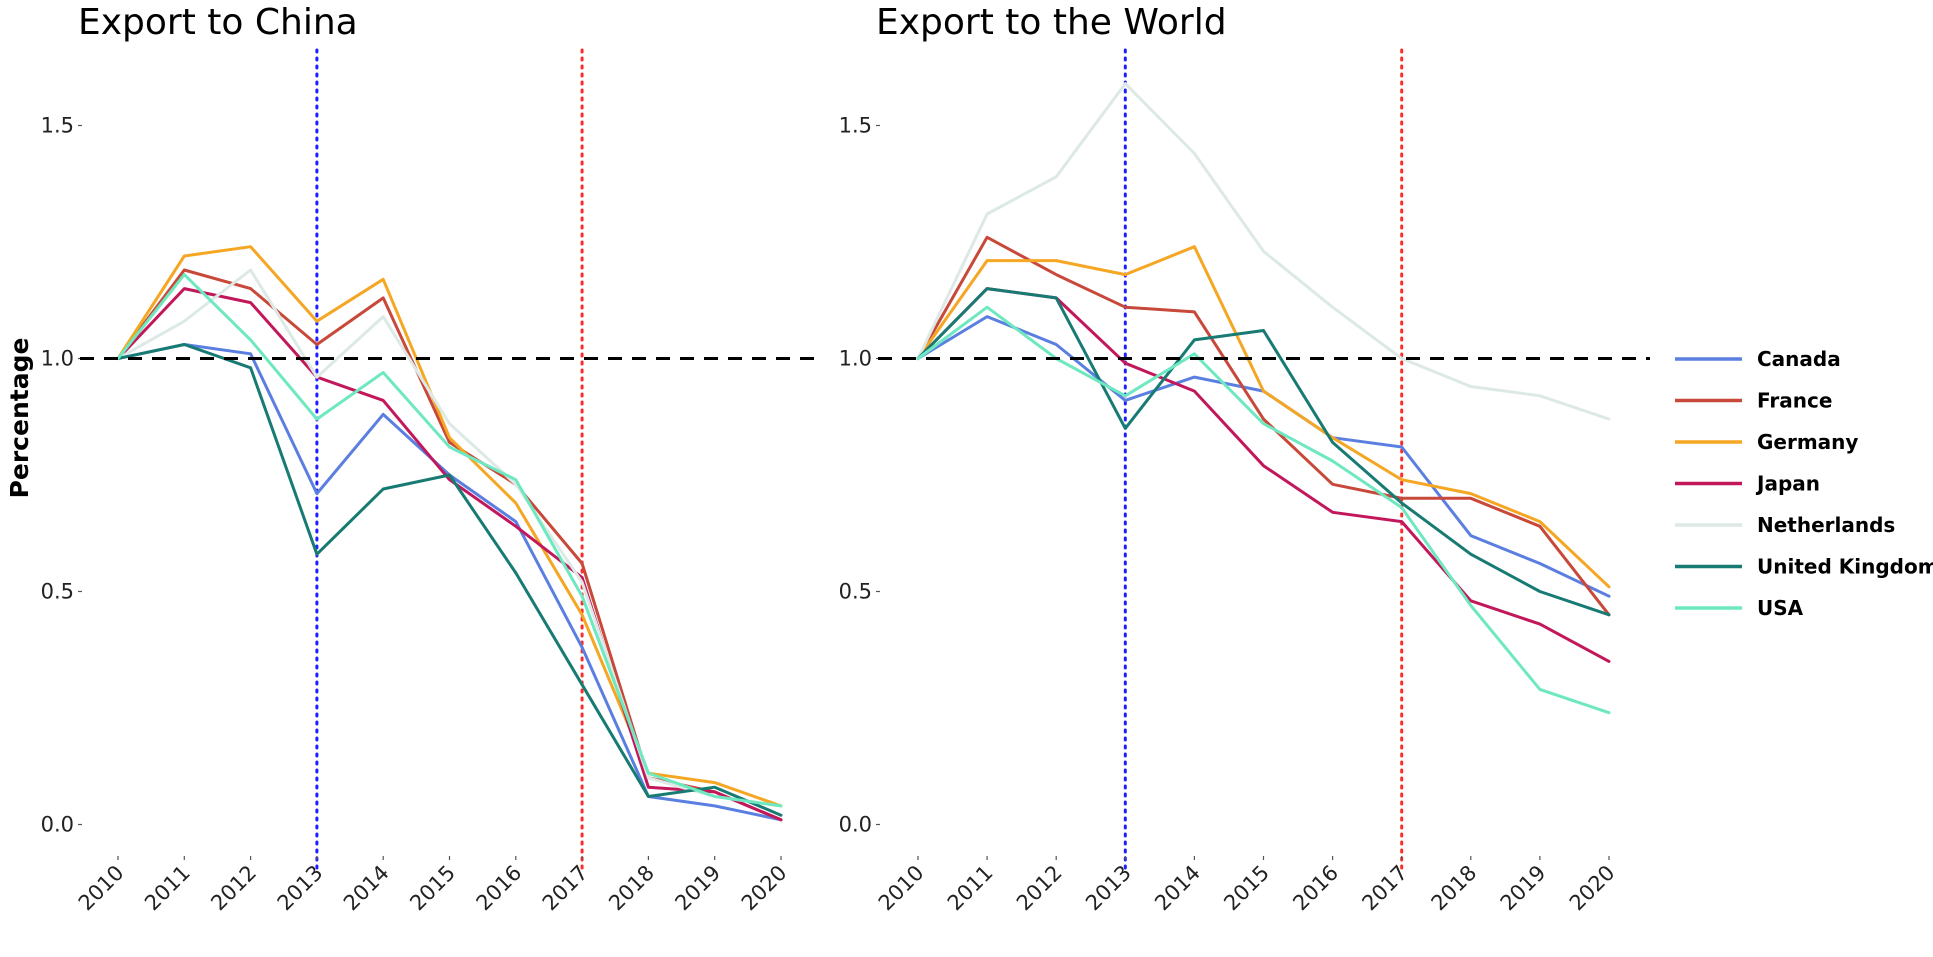  I want to click on series-line-japan-world, so click(1263, 475).